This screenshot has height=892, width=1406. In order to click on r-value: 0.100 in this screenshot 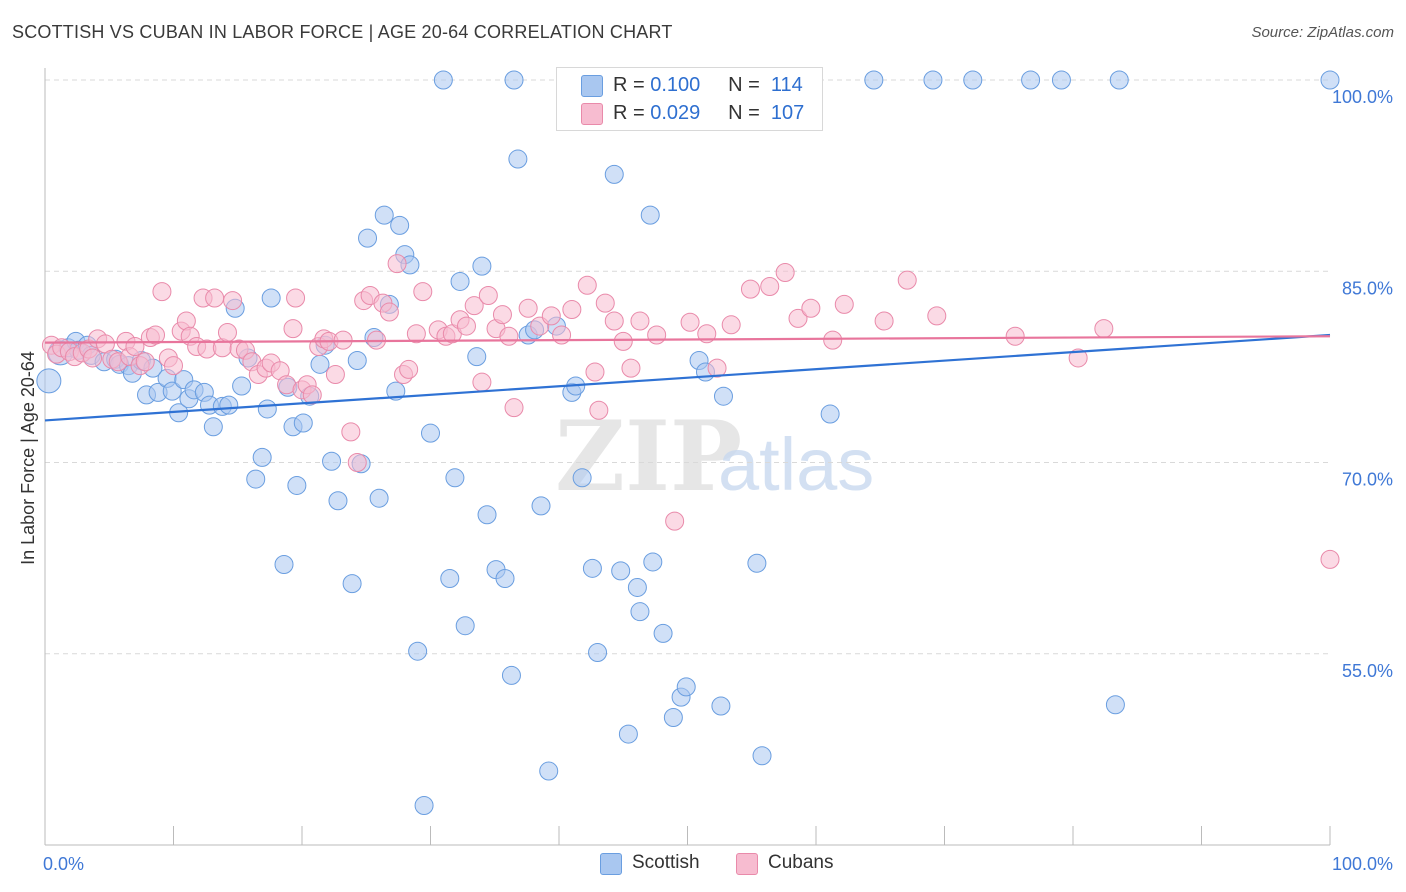, I will do `click(675, 85)`.